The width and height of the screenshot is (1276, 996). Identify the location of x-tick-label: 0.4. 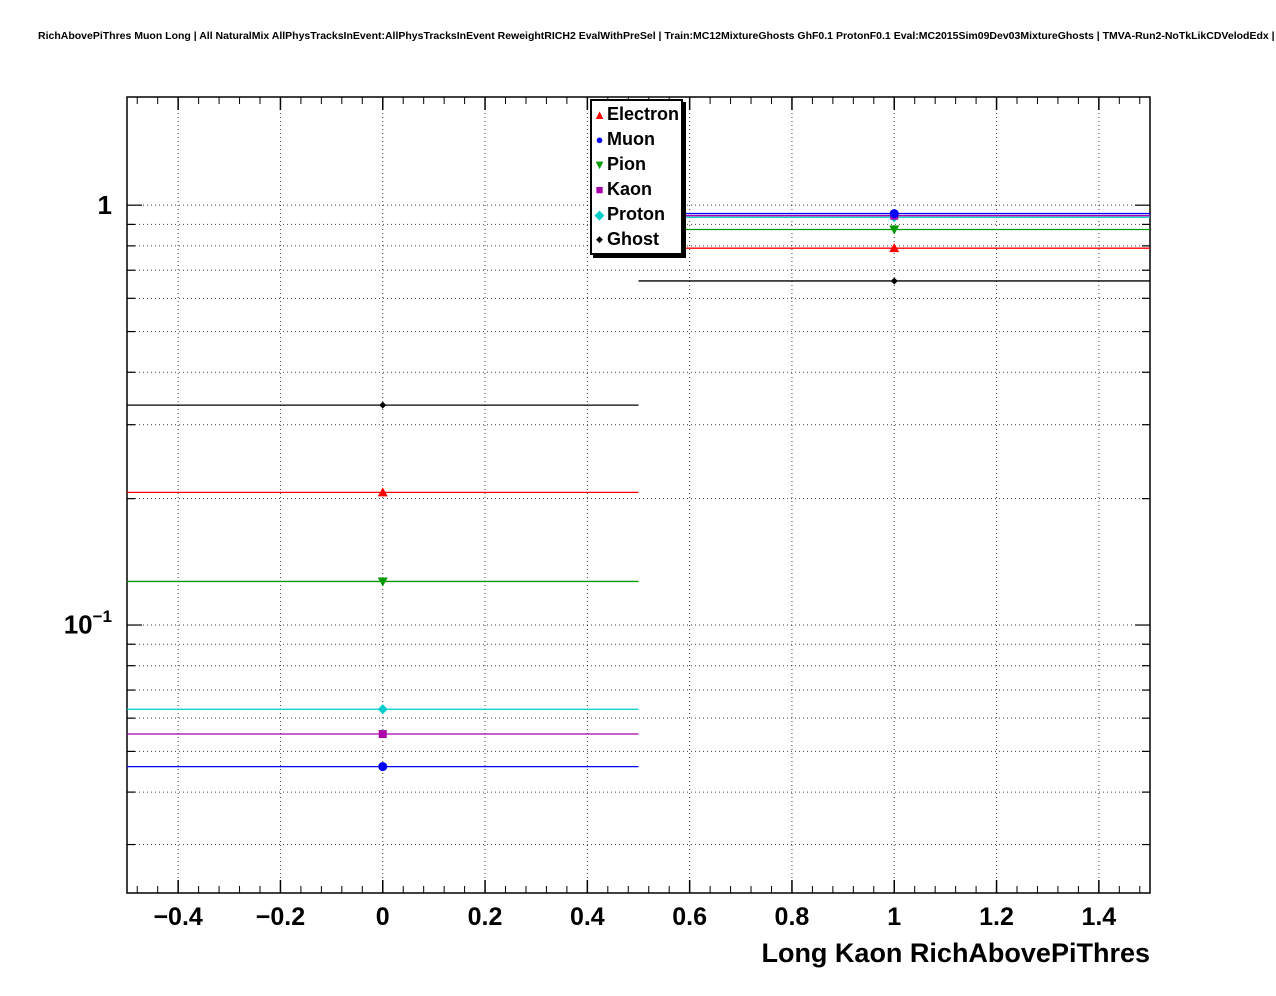
(587, 917).